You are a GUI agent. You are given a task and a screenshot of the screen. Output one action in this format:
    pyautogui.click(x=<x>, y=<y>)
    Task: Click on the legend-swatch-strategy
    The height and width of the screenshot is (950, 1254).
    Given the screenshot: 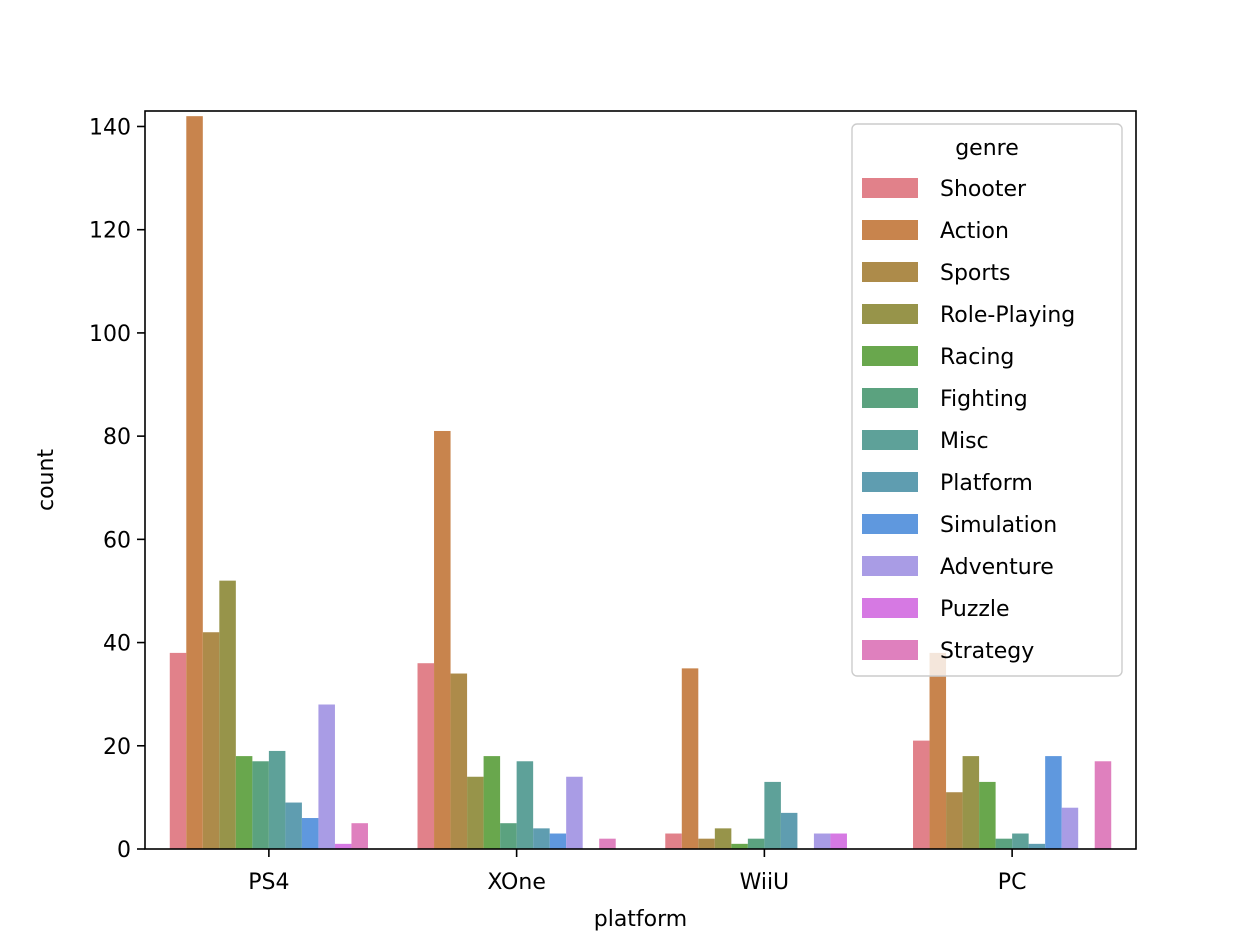 What is the action you would take?
    pyautogui.click(x=890, y=650)
    